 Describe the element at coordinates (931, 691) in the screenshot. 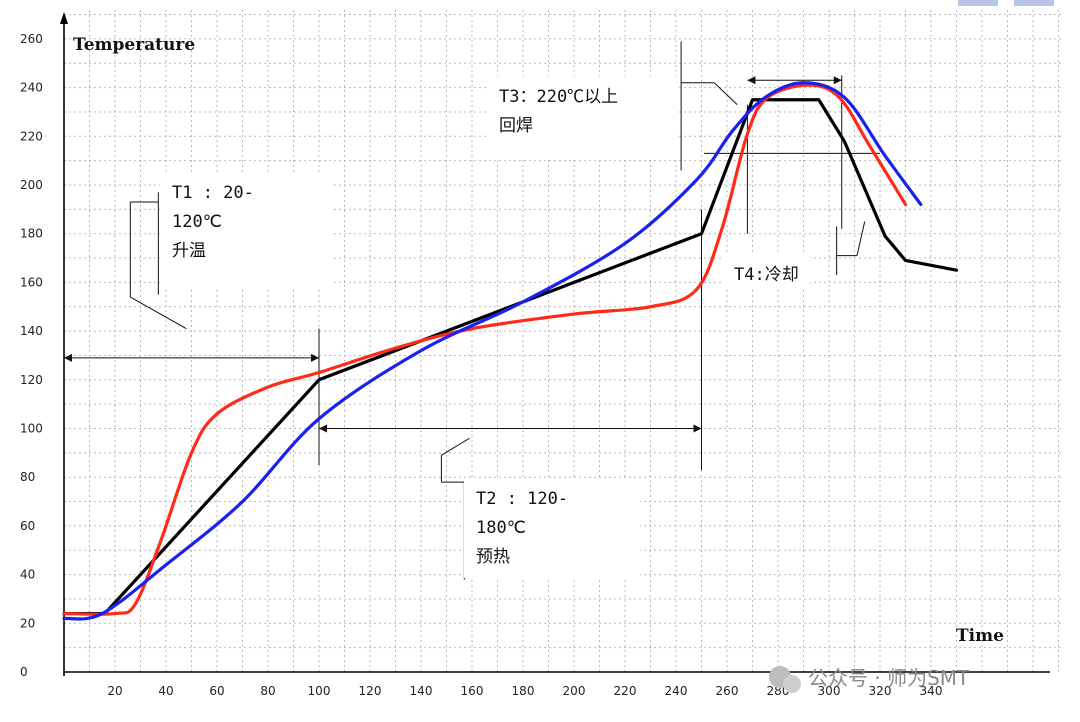

I see `x-tick-label: 340` at that location.